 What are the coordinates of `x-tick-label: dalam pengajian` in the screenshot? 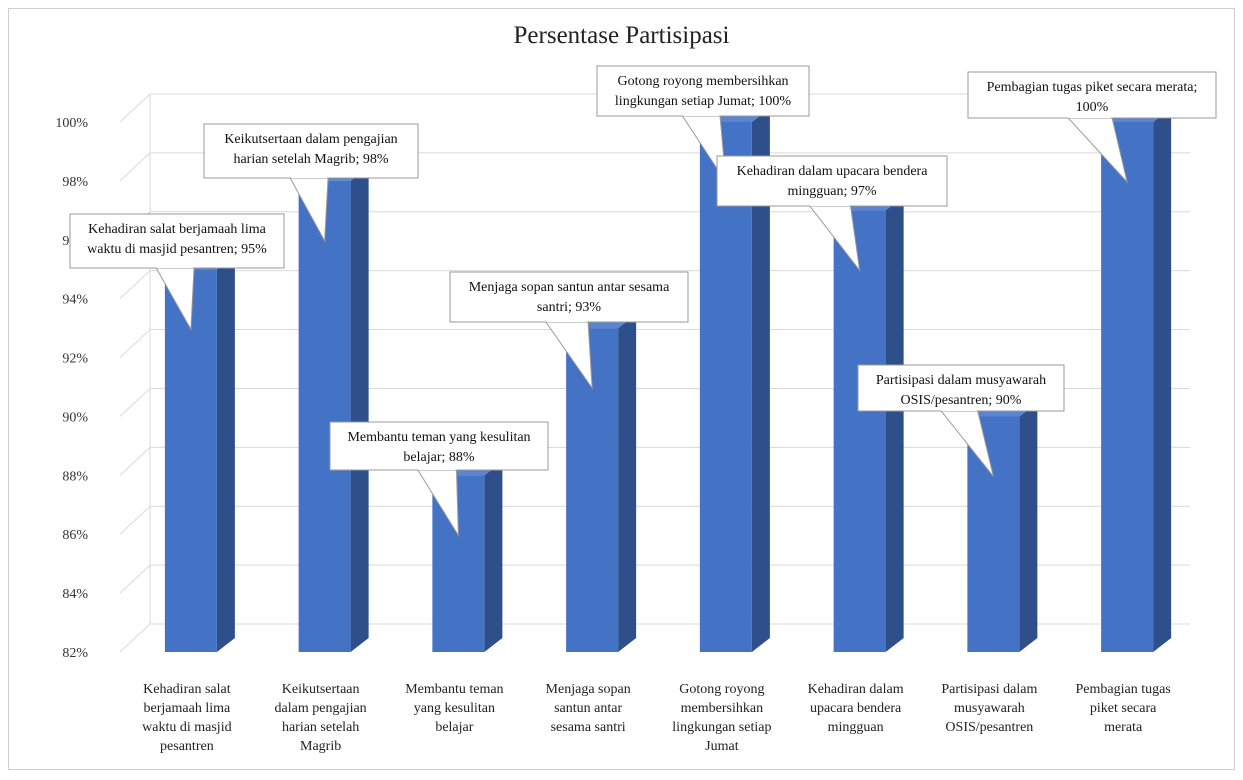 It's located at (321, 708).